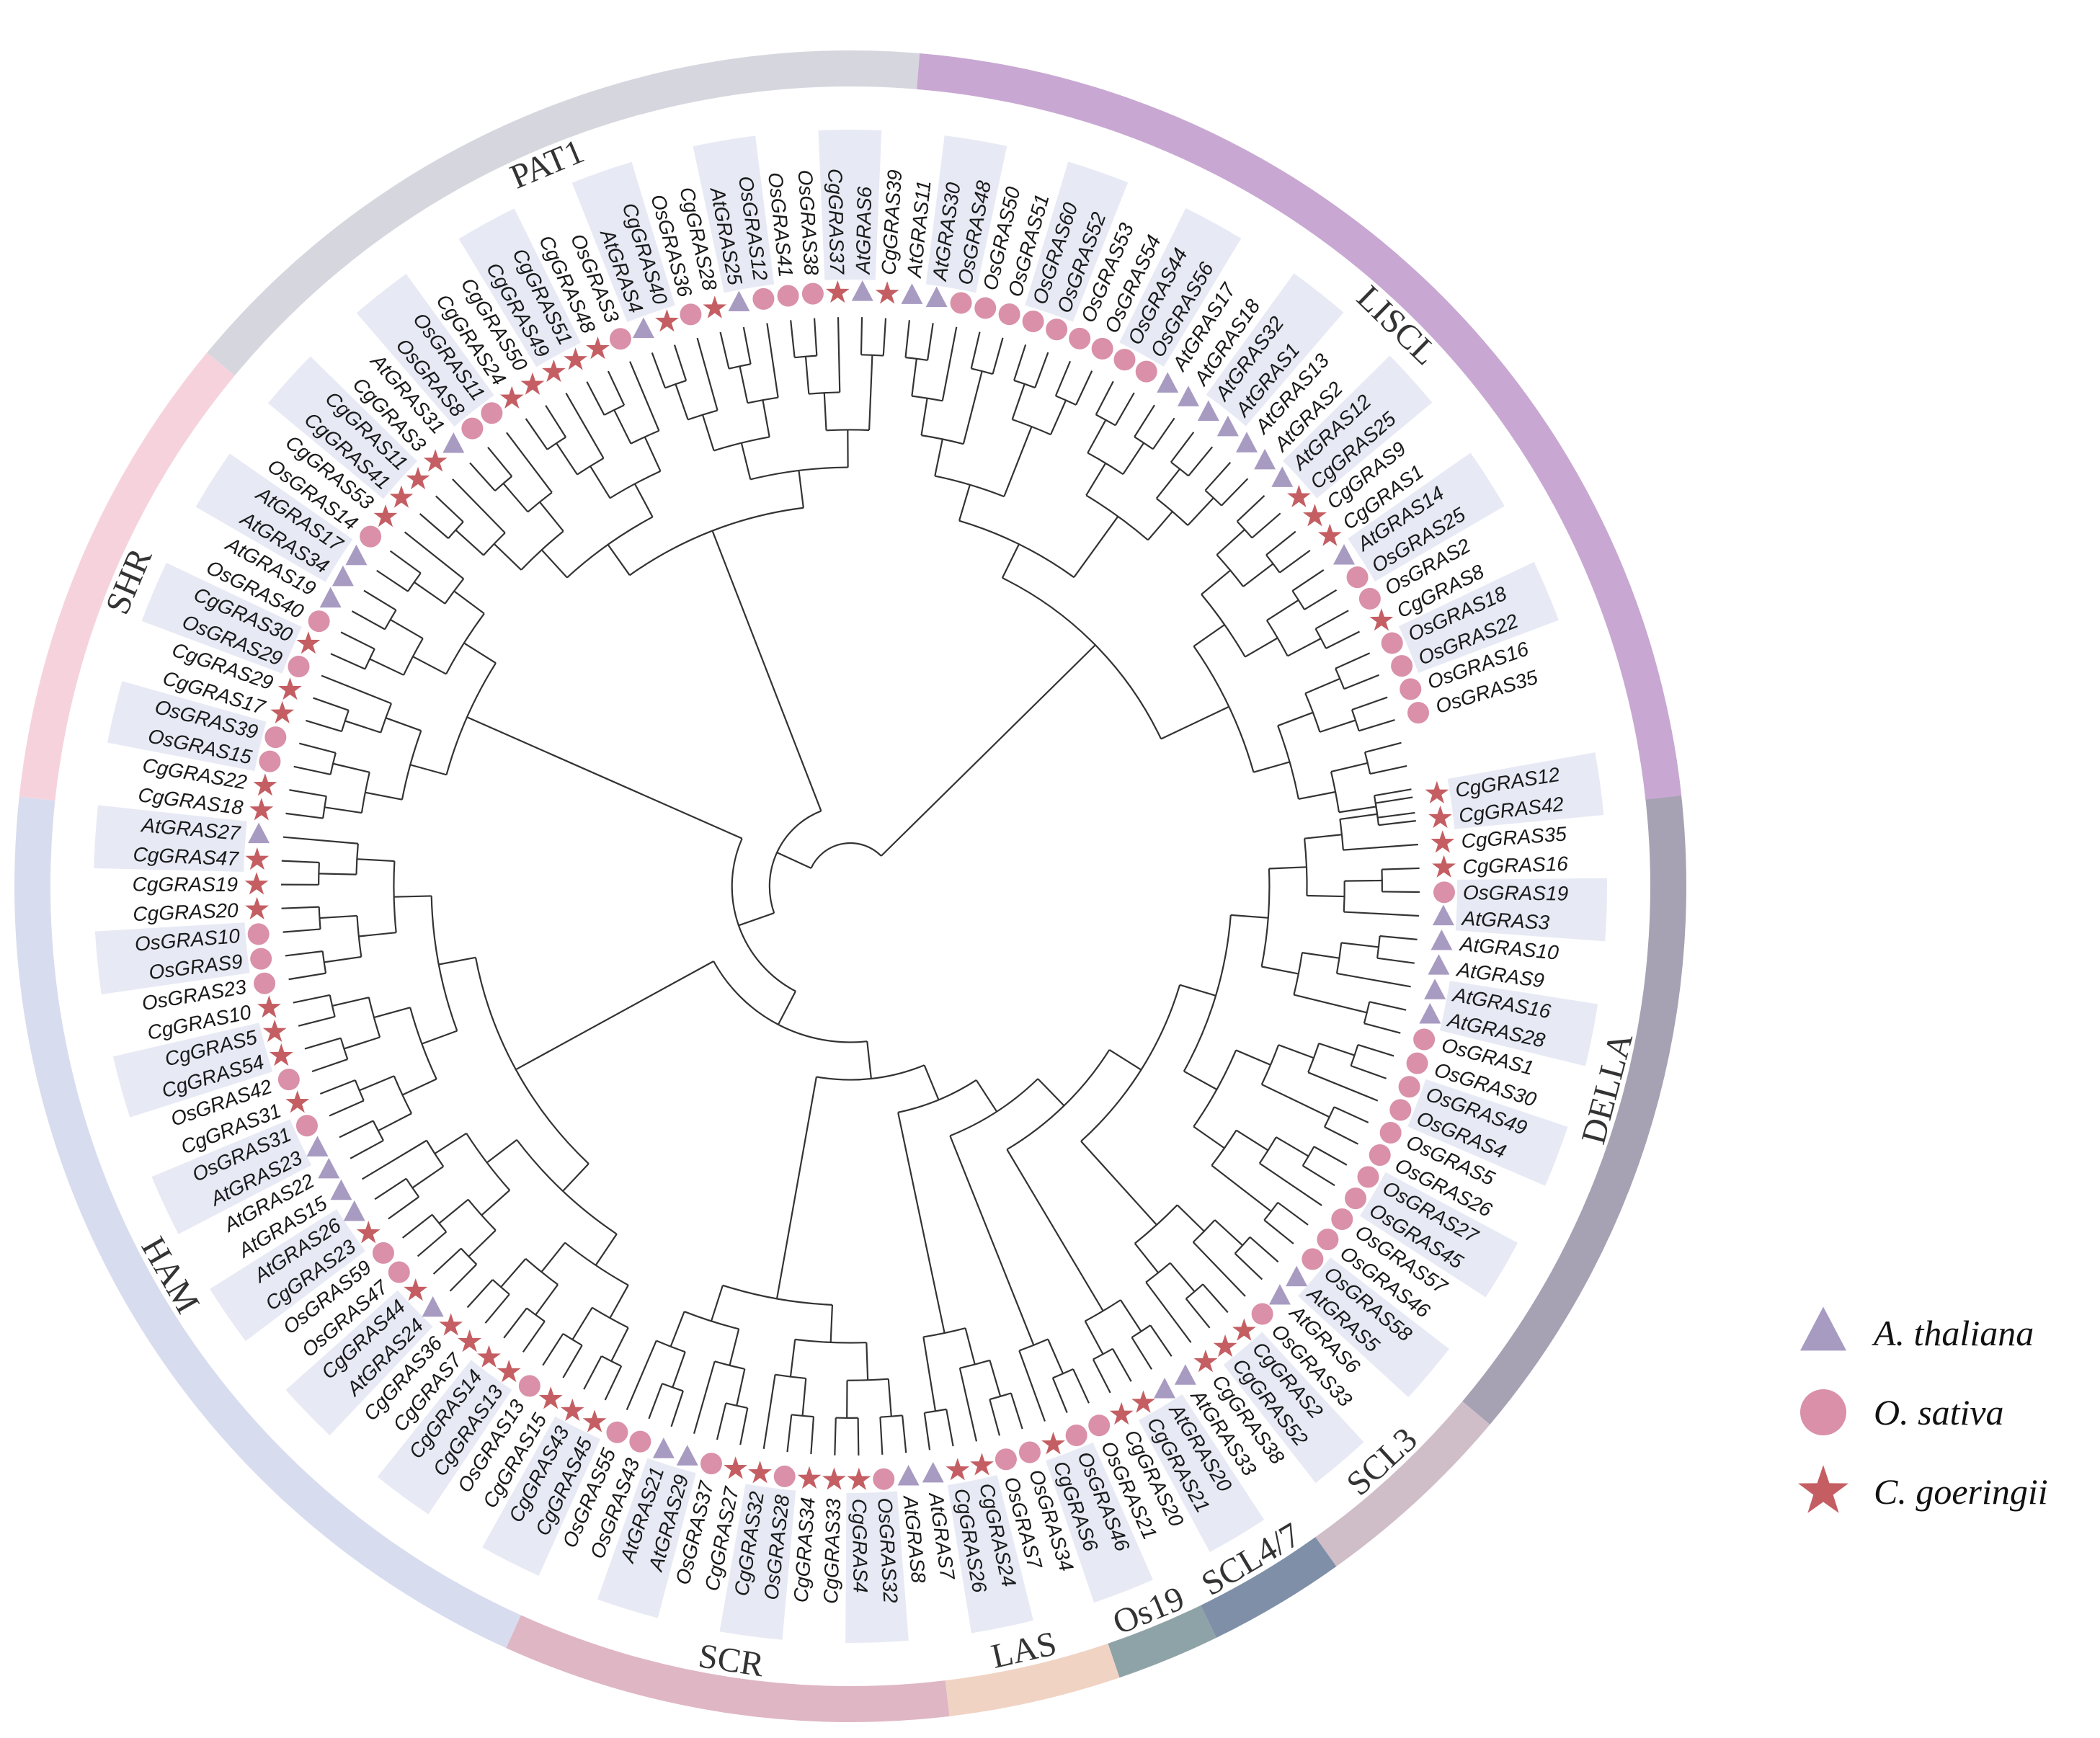 The image size is (2100, 1738). I want to click on subfamily-arc-scr, so click(728, 1668).